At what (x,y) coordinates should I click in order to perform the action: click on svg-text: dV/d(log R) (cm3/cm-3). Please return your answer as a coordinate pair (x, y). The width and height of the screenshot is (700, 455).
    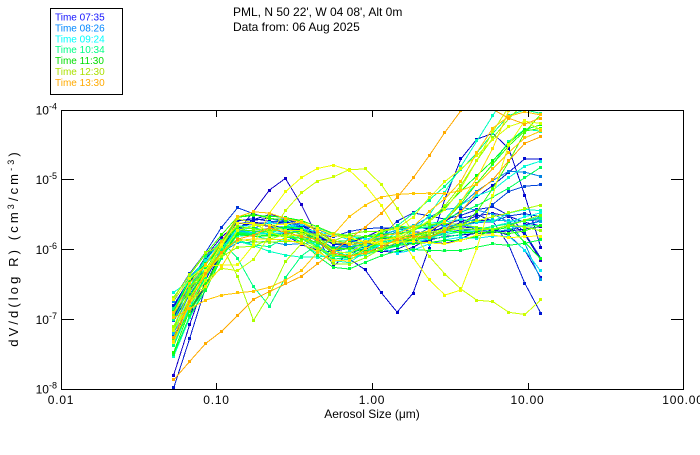
    Looking at the image, I should click on (13, 248).